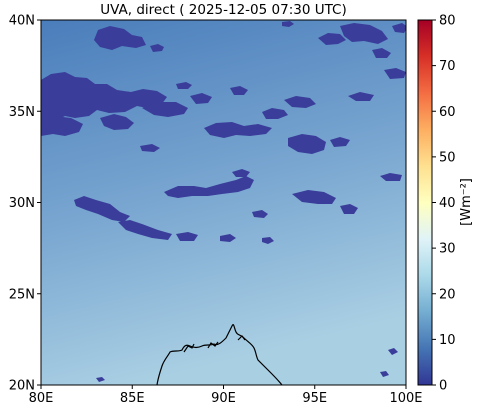 This screenshot has width=480, height=412. I want to click on colorbar-tick-label: 20, so click(447, 294).